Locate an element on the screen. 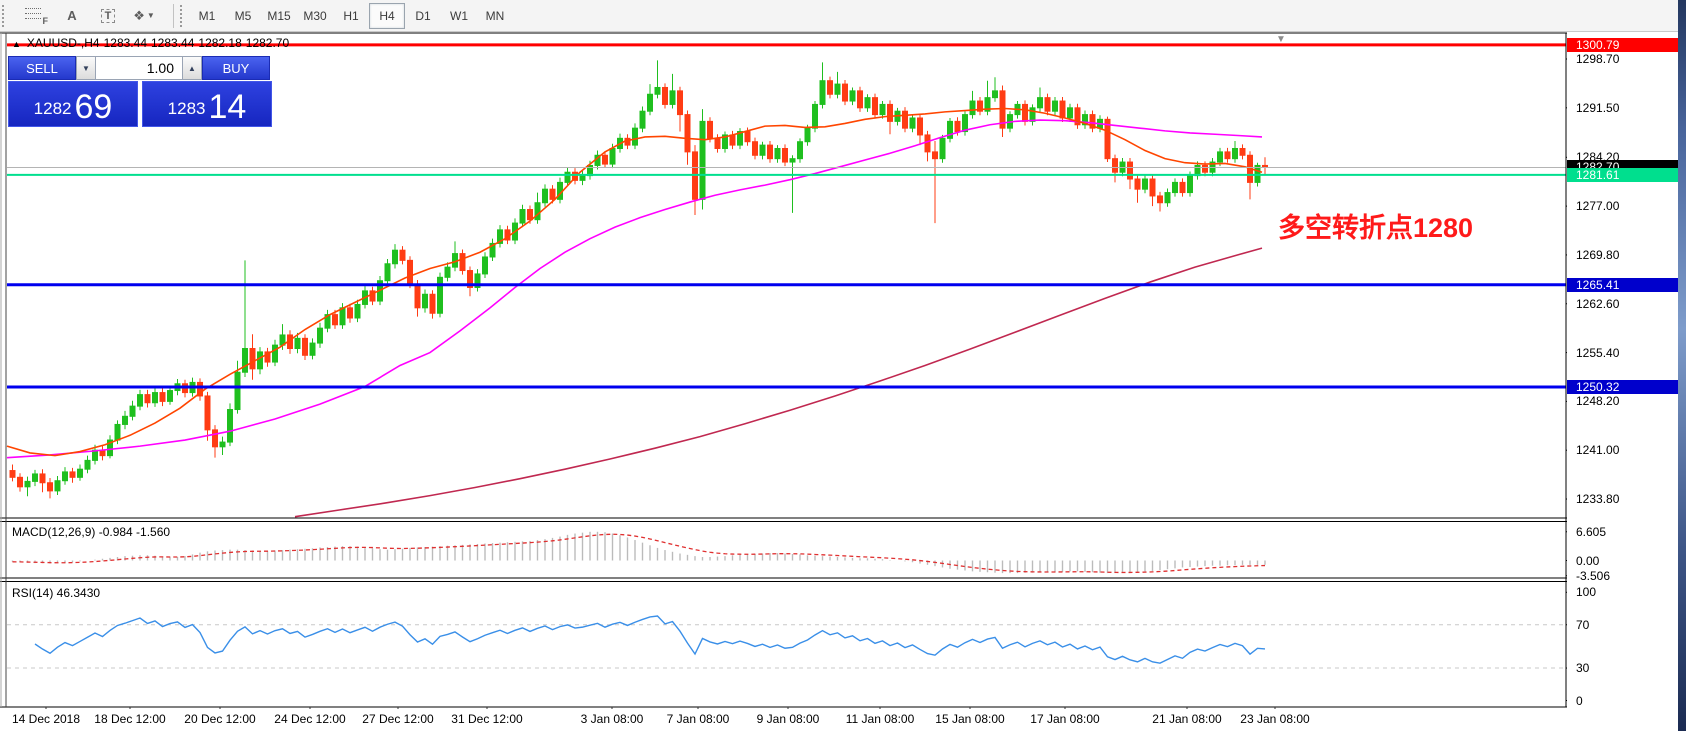 This screenshot has height=731, width=1686. toolbar-grip is located at coordinates (6, 15).